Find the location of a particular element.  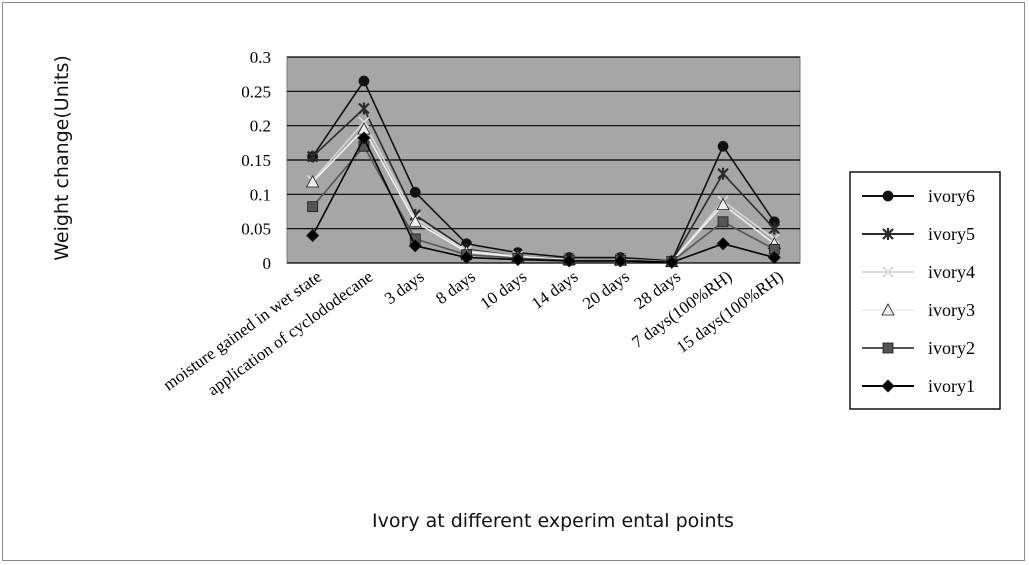

legend-box is located at coordinates (925, 290).